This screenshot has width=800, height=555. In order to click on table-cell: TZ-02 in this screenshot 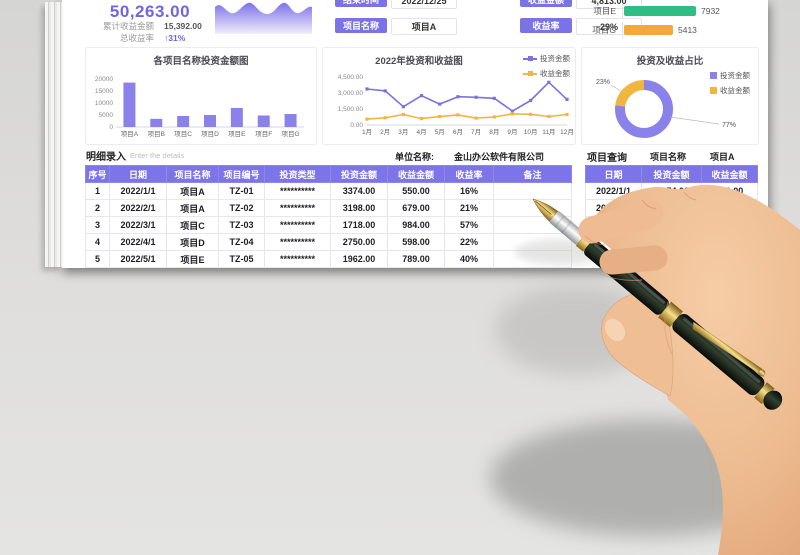, I will do `click(241, 208)`.